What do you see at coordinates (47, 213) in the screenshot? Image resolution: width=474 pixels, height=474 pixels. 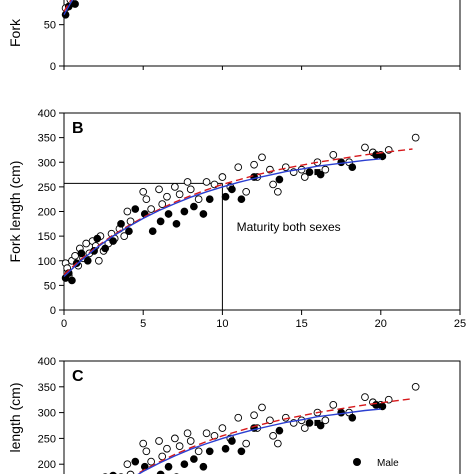 I see `y-tick-label: 200` at bounding box center [47, 213].